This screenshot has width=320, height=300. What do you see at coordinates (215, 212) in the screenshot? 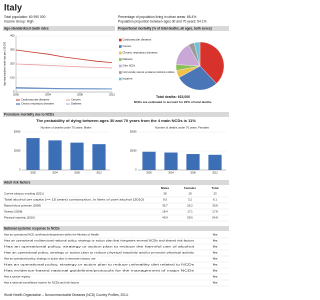
I see `cell: 17.8` at bounding box center [215, 212].